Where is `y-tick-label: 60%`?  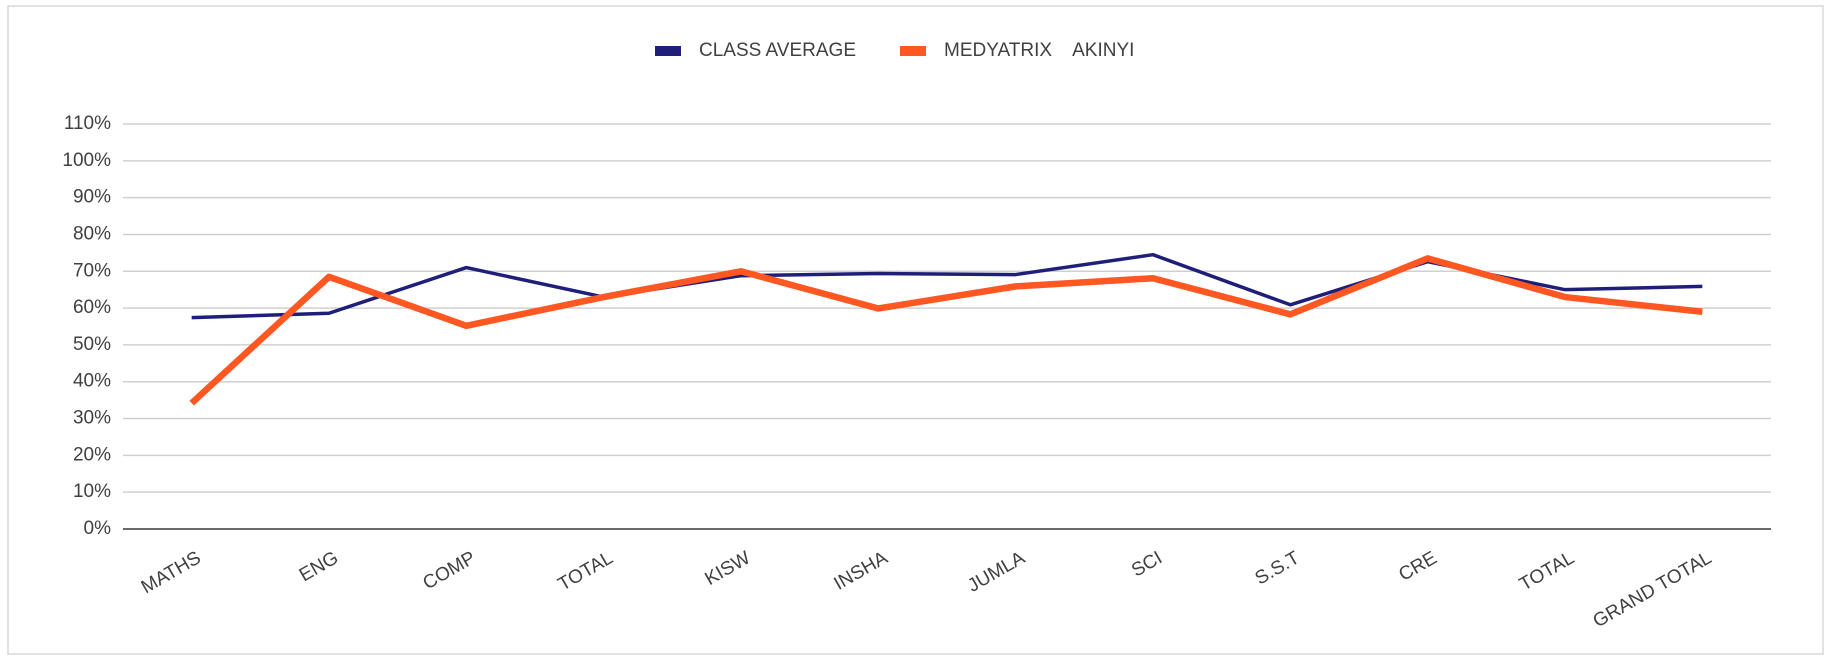
y-tick-label: 60% is located at coordinates (92, 307).